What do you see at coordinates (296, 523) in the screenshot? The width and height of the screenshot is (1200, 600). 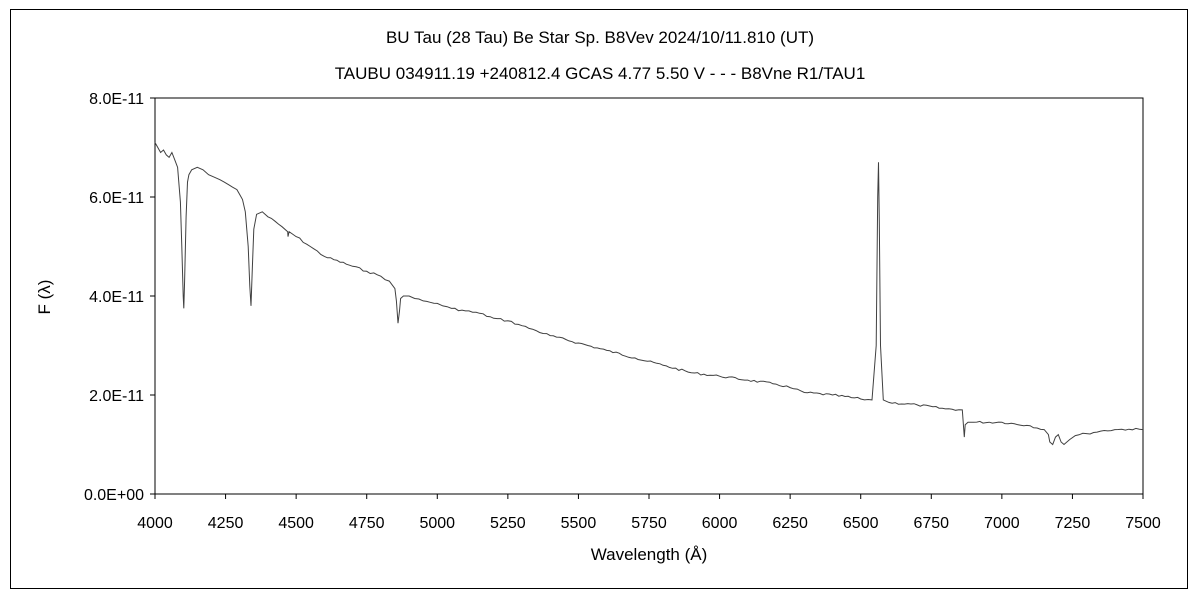 I see `x-tick-label: 4500` at bounding box center [296, 523].